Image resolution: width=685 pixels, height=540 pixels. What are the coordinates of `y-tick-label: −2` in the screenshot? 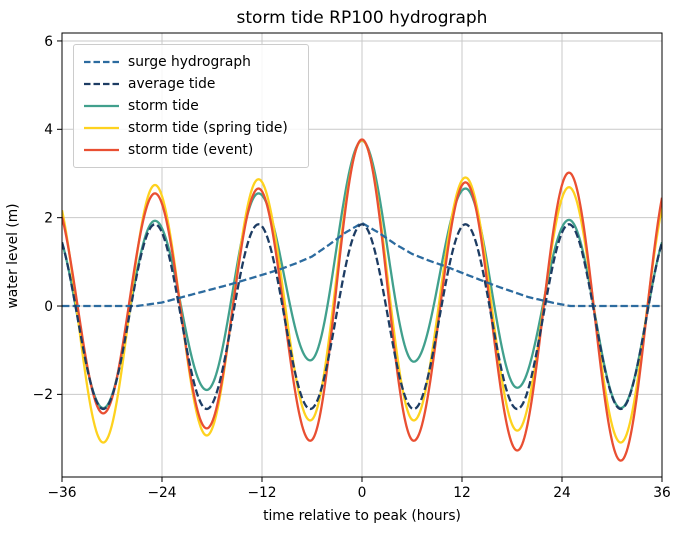 It's located at (43, 395).